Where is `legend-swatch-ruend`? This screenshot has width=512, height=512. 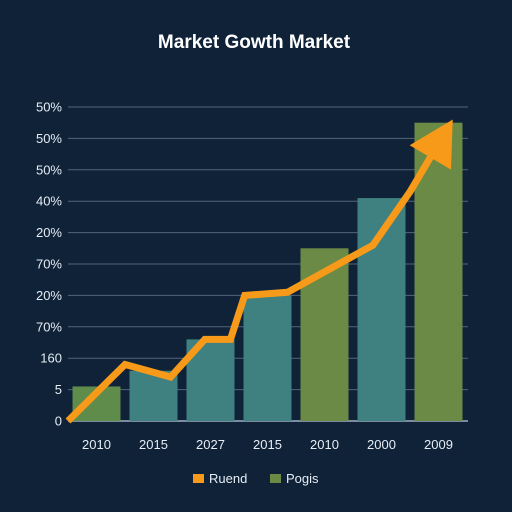
legend-swatch-ruend is located at coordinates (198, 478).